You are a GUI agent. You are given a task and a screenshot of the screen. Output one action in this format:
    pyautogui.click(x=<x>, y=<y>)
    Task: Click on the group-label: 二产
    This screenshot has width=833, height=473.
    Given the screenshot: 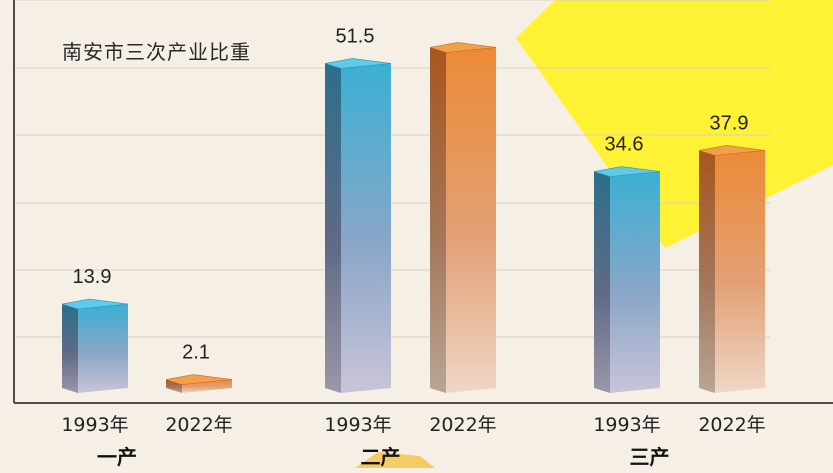 What is the action you would take?
    pyautogui.click(x=381, y=456)
    